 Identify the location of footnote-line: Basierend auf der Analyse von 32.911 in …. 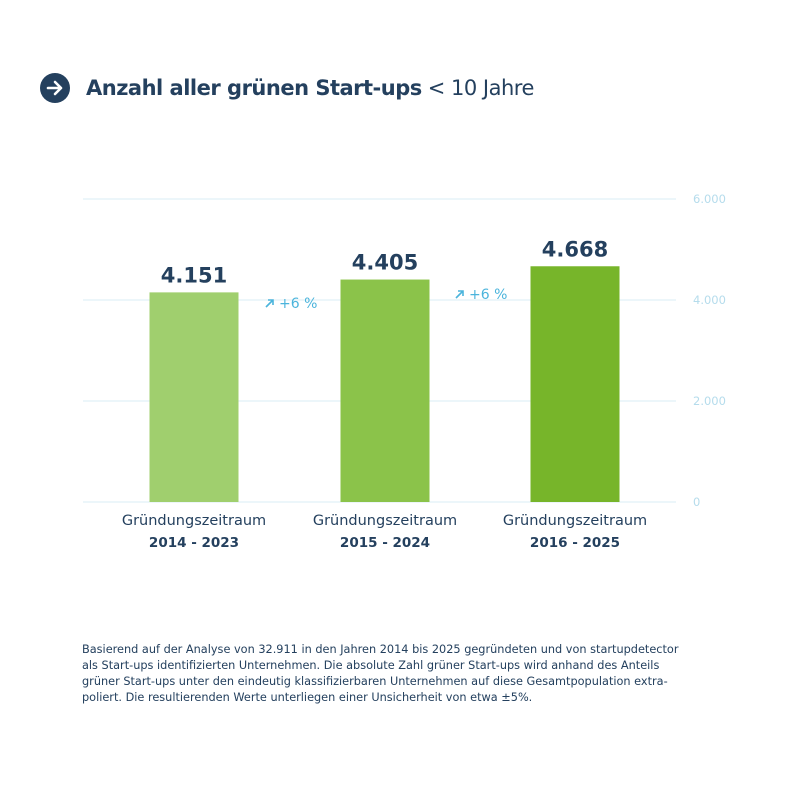
(380, 649).